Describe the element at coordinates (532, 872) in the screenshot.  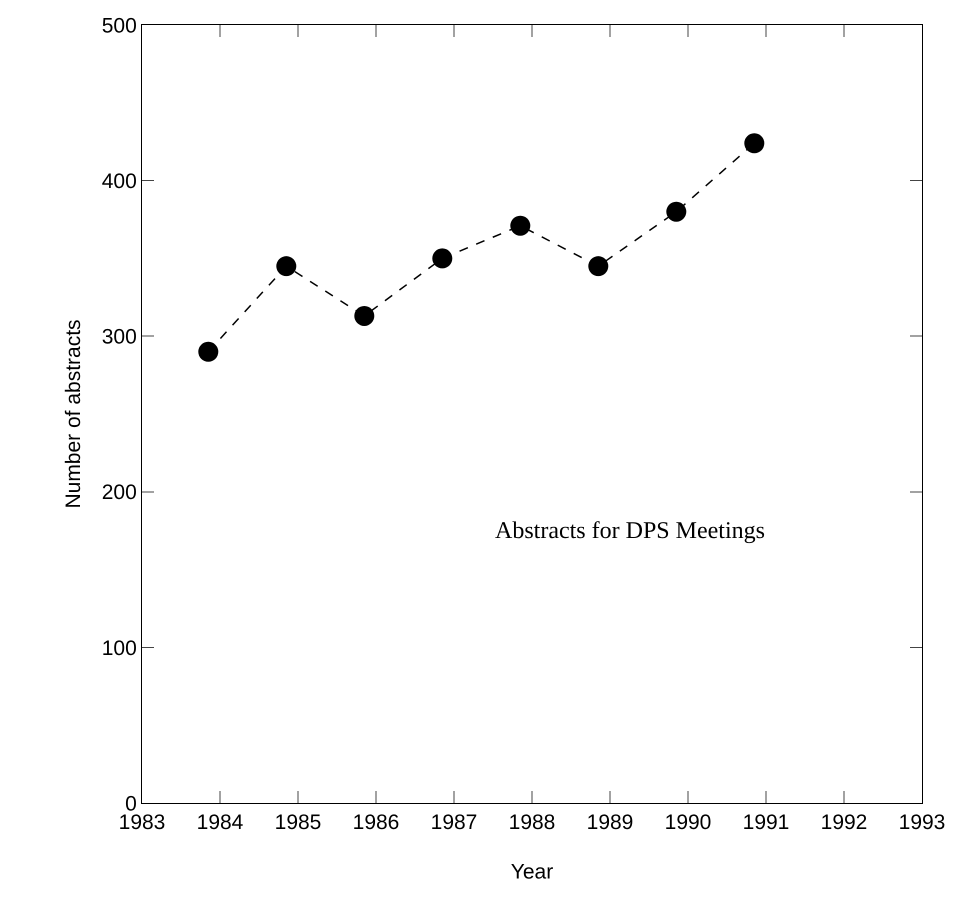
I see `x-axis-title: Year` at that location.